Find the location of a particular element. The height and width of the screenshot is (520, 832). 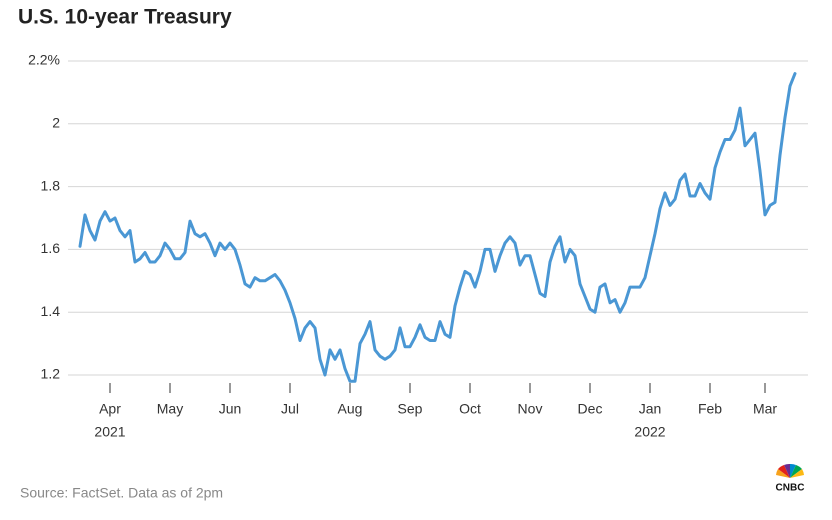

logo-text: CNBC is located at coordinates (790, 488).